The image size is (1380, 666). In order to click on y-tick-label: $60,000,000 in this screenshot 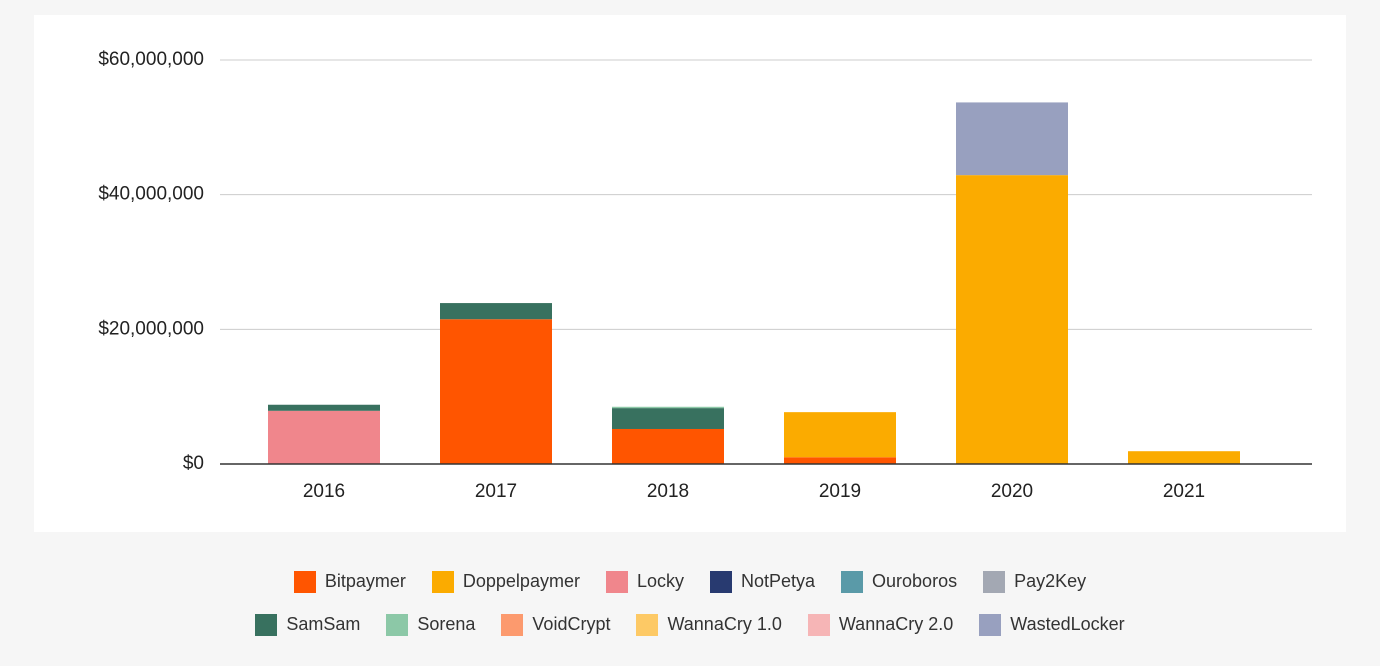, I will do `click(151, 59)`.